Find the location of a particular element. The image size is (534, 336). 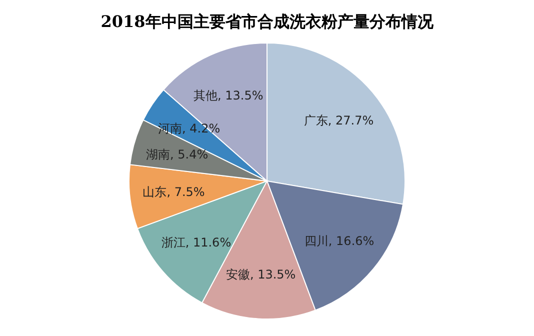

chart-title: 2018年中国主要省市合成洗衣粉产量分布情况 is located at coordinates (267, 22).